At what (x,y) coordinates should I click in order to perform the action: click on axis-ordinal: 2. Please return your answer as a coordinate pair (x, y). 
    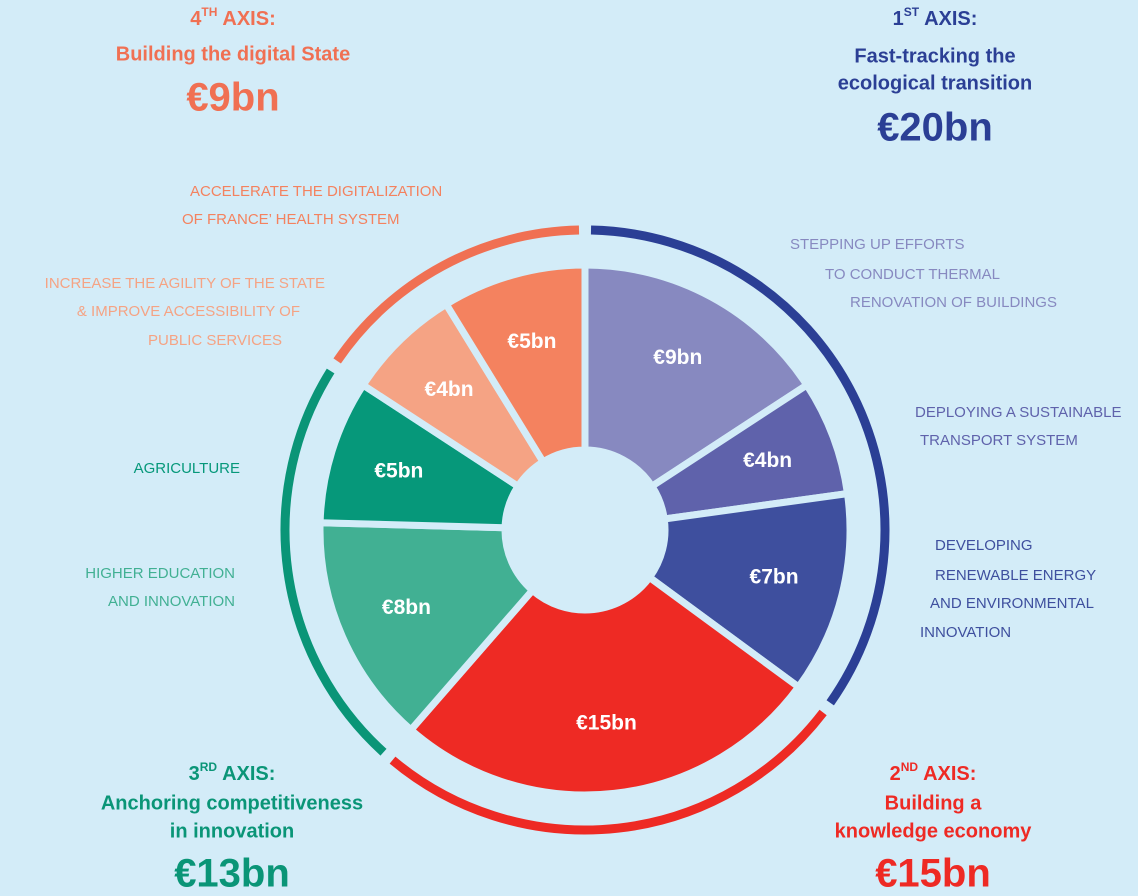
    Looking at the image, I should click on (895, 774).